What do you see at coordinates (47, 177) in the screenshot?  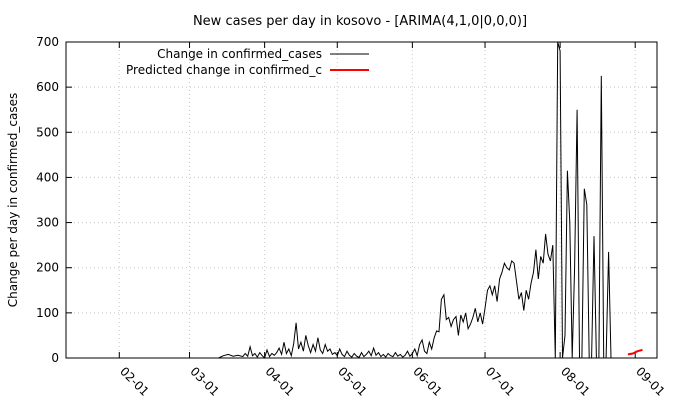 I see `y-tick-label: 400` at bounding box center [47, 177].